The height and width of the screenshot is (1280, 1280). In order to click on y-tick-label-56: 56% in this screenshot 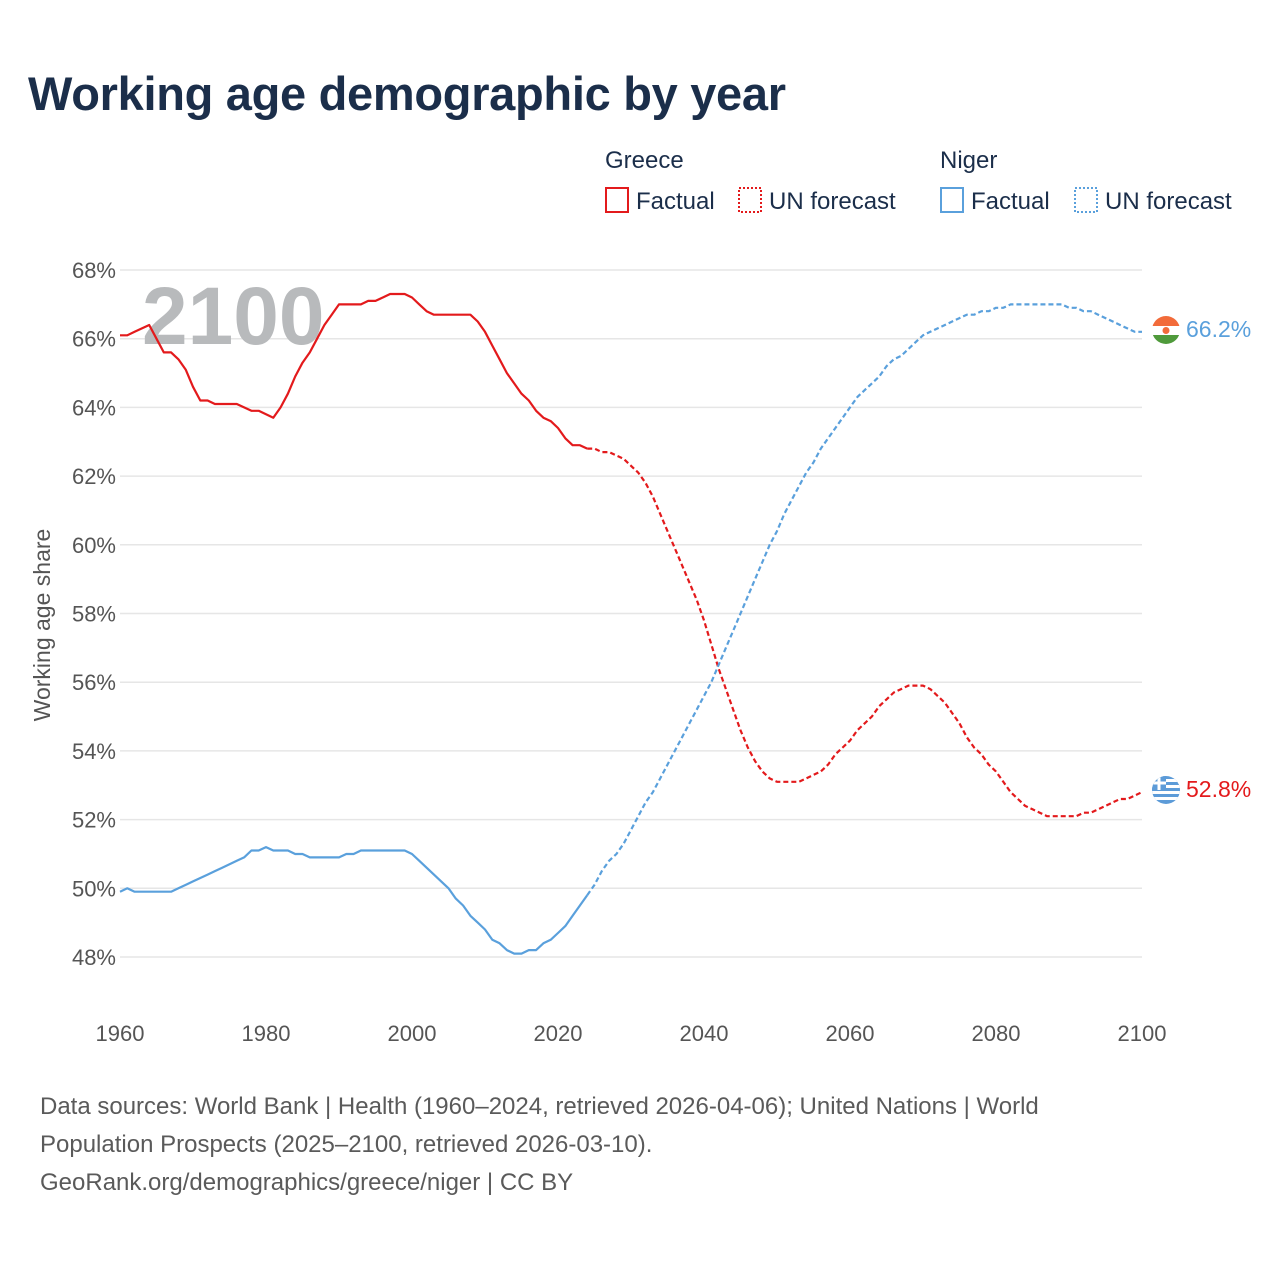, I will do `click(94, 682)`.